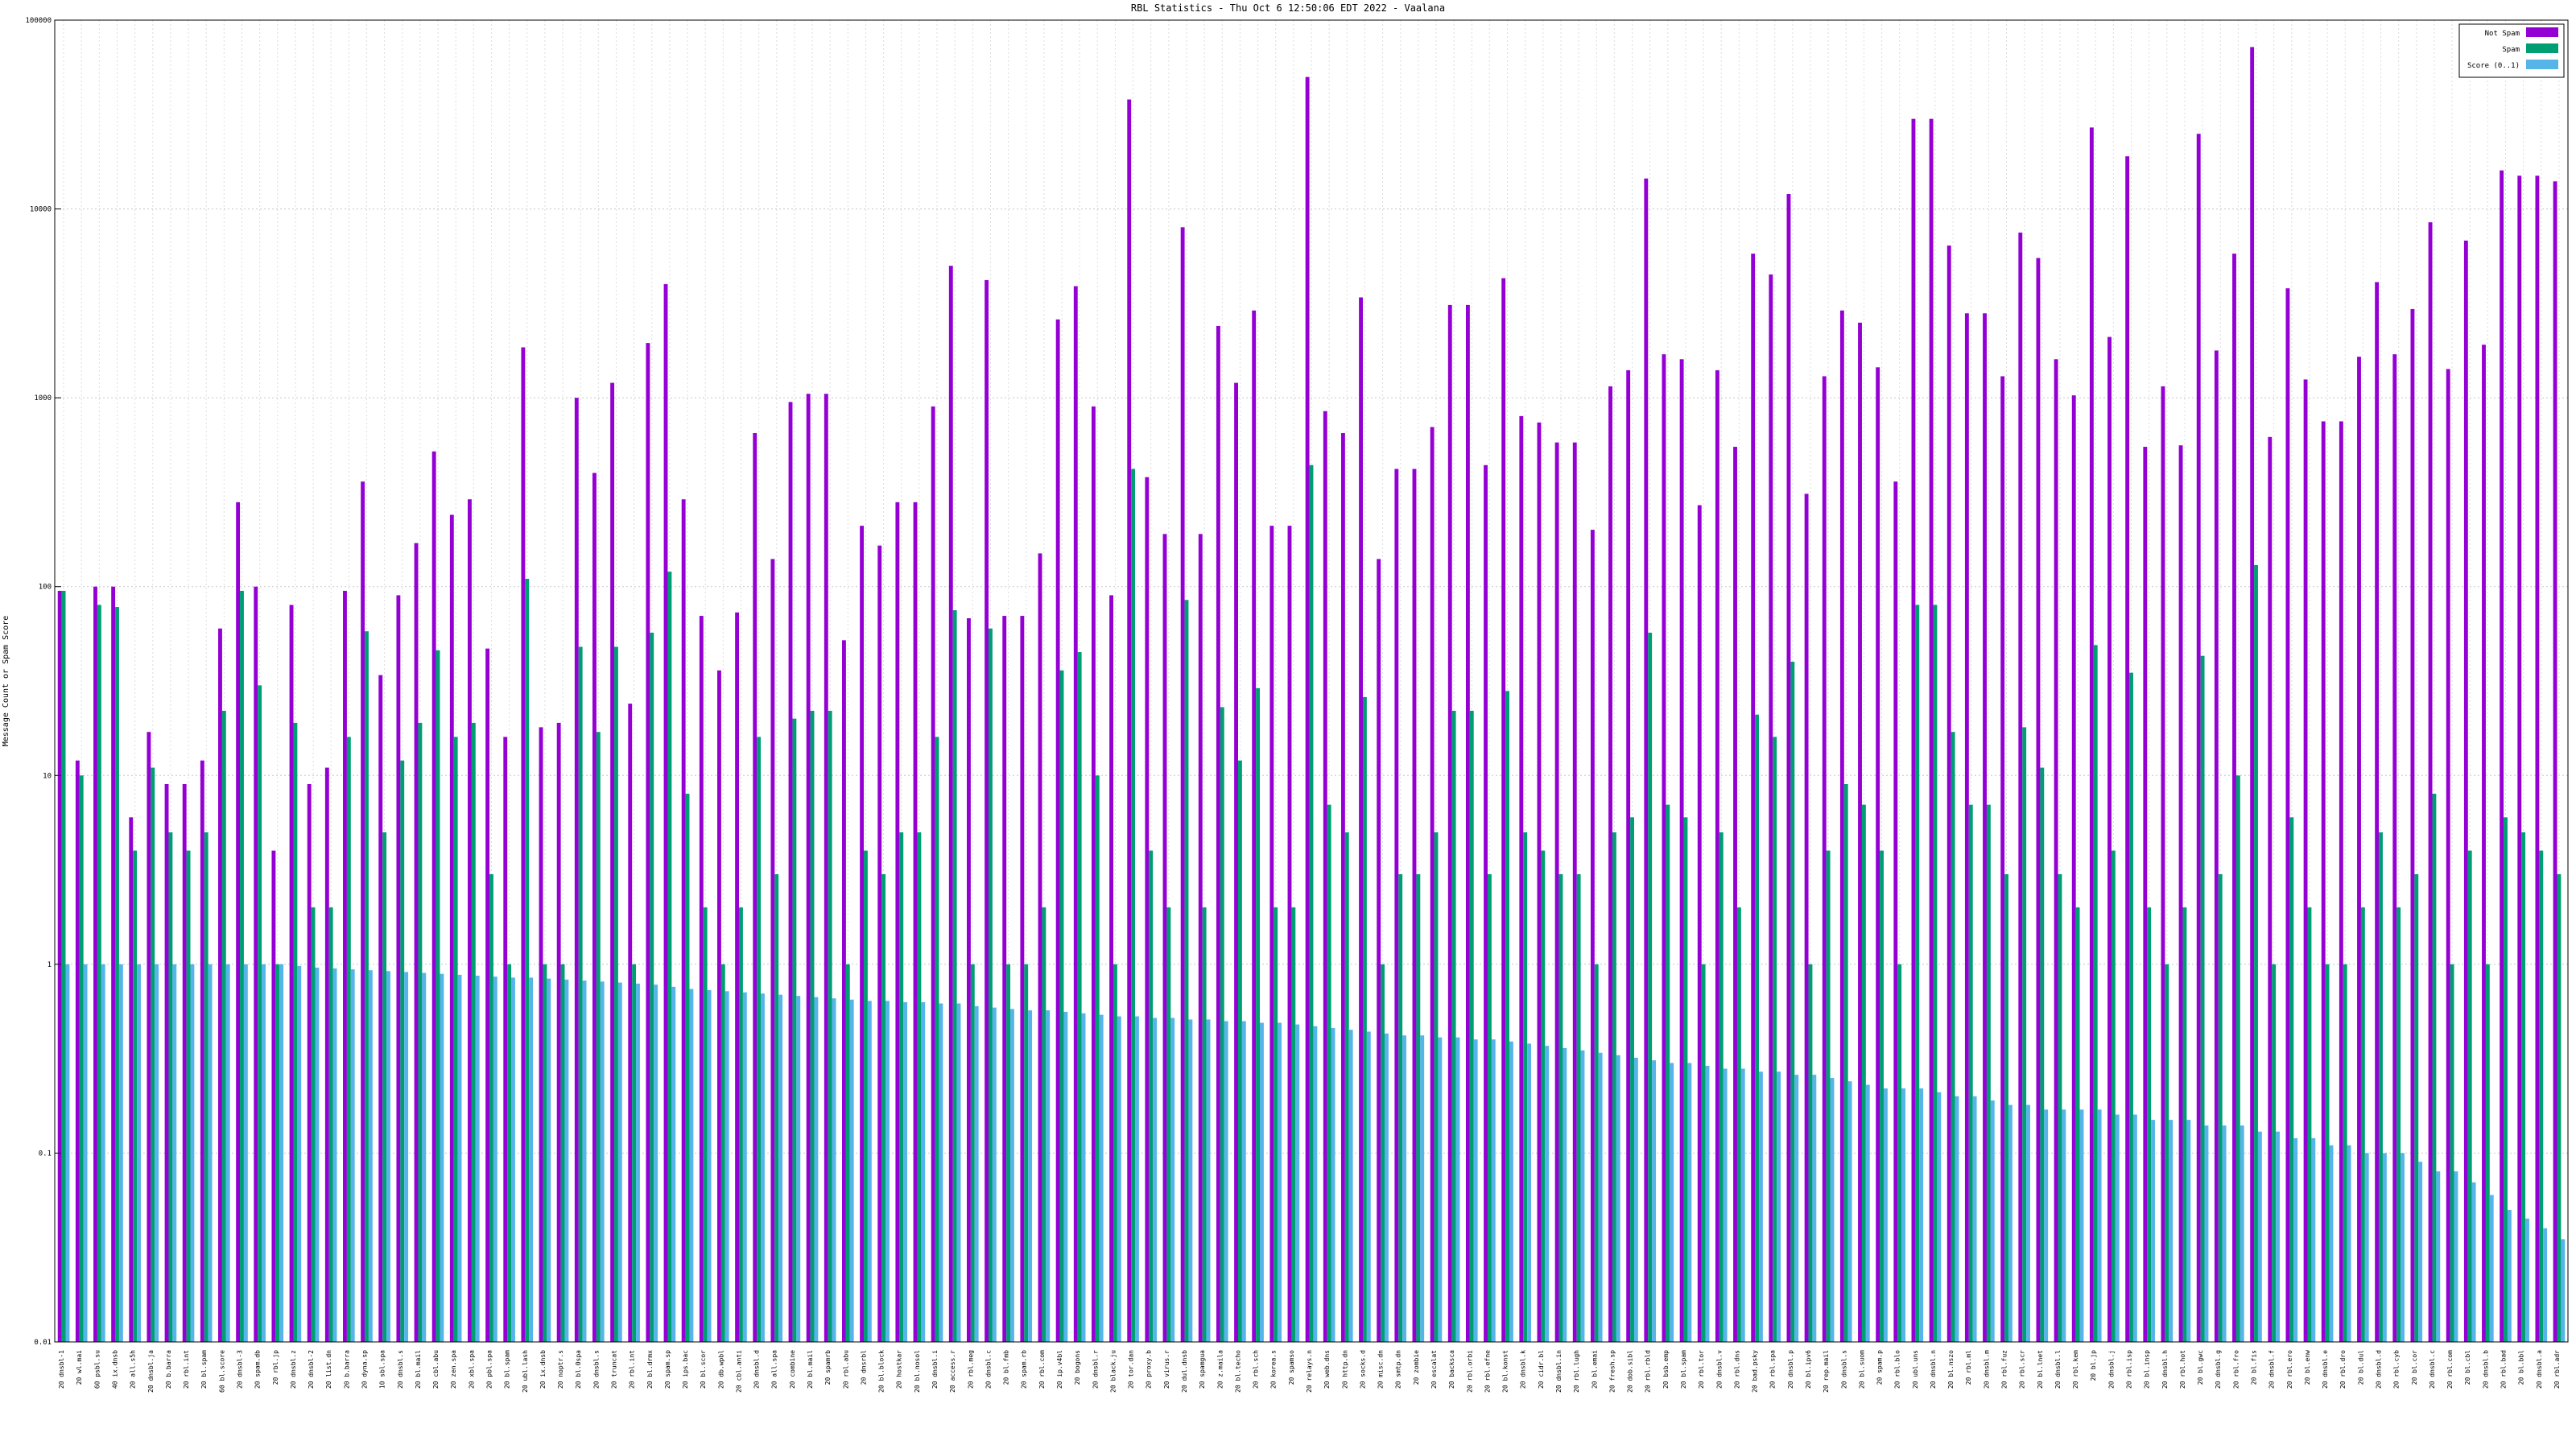 The width and height of the screenshot is (2576, 1449). I want to click on x-category-label: 20 db.wpbl, so click(720, 1369).